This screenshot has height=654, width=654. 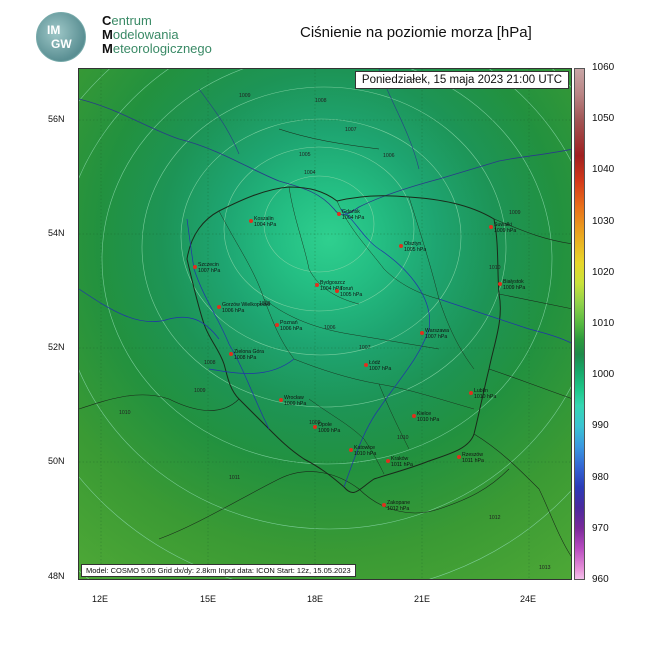 What do you see at coordinates (208, 265) in the screenshot?
I see `city-name: Szczecin` at bounding box center [208, 265].